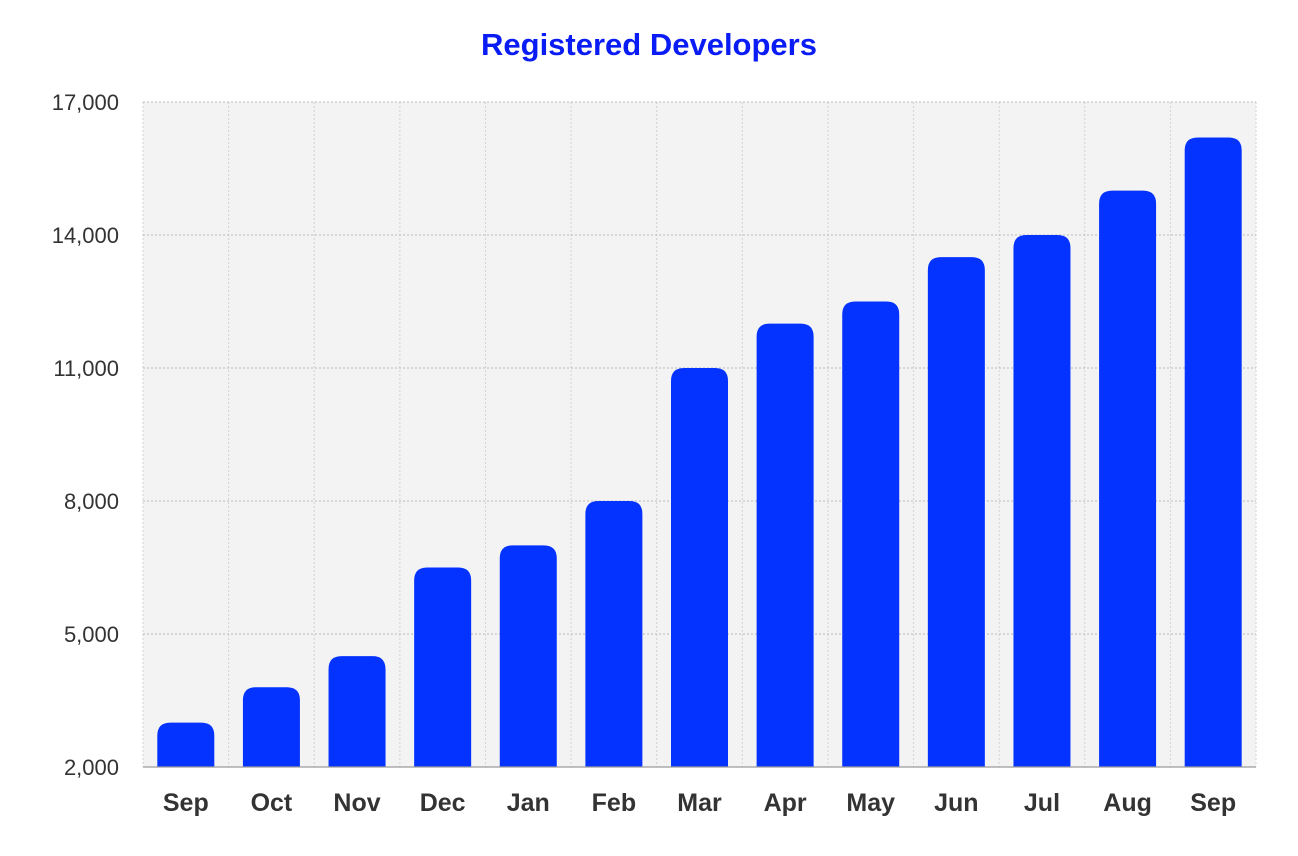 The image size is (1298, 856). I want to click on x-tick-label: Mar, so click(699, 803).